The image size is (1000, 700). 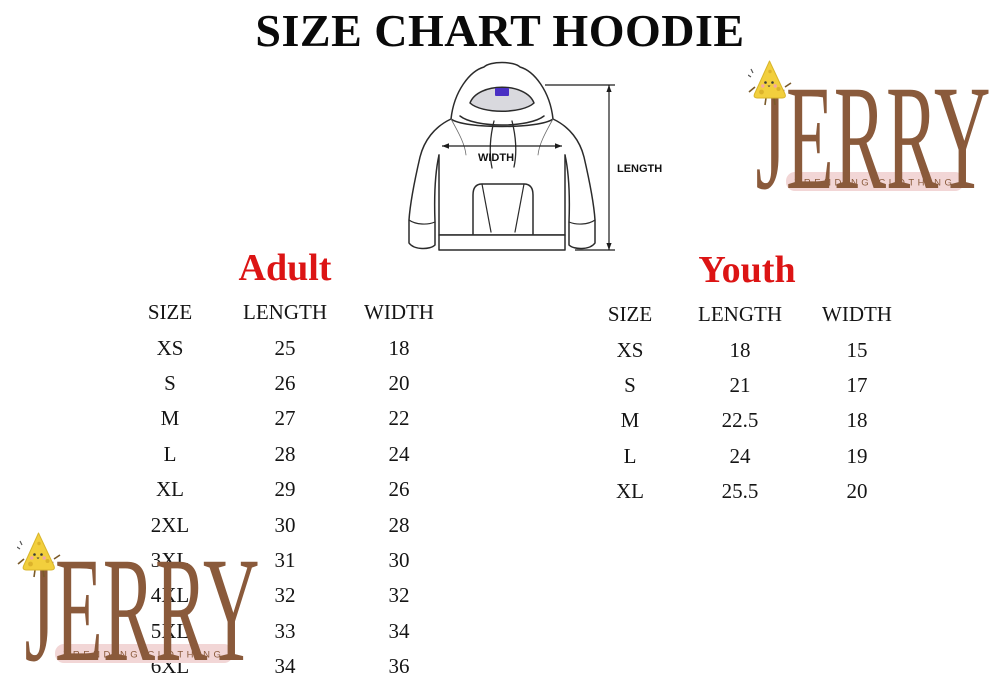 I want to click on table-cell: 29, so click(x=285, y=489).